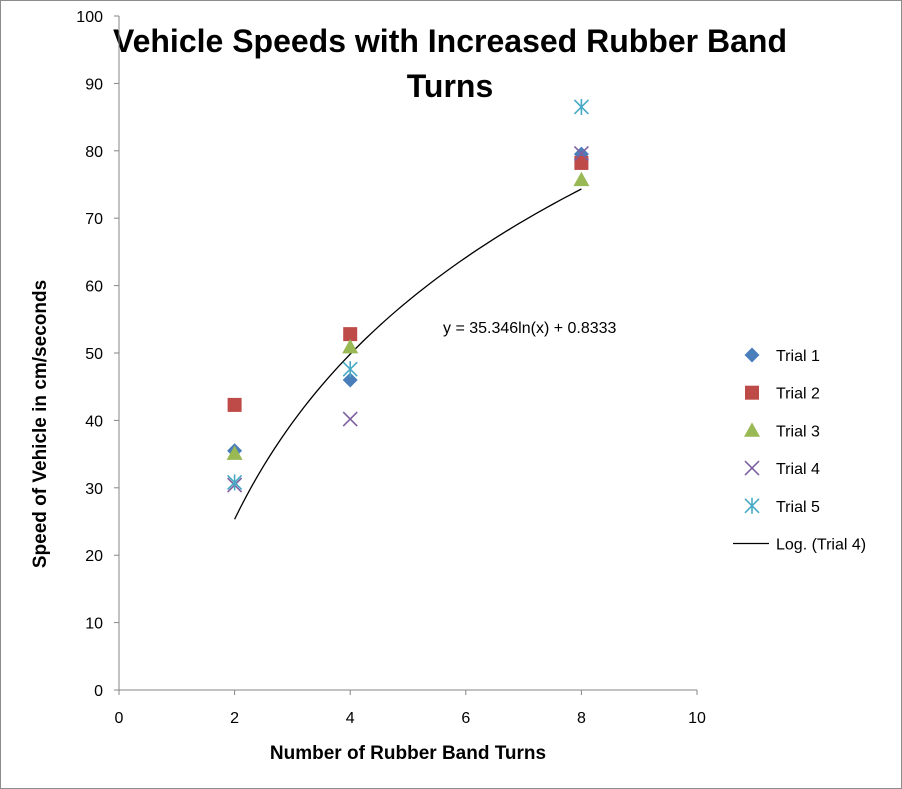 The width and height of the screenshot is (902, 789). I want to click on y-tick-label: 80, so click(94, 152).